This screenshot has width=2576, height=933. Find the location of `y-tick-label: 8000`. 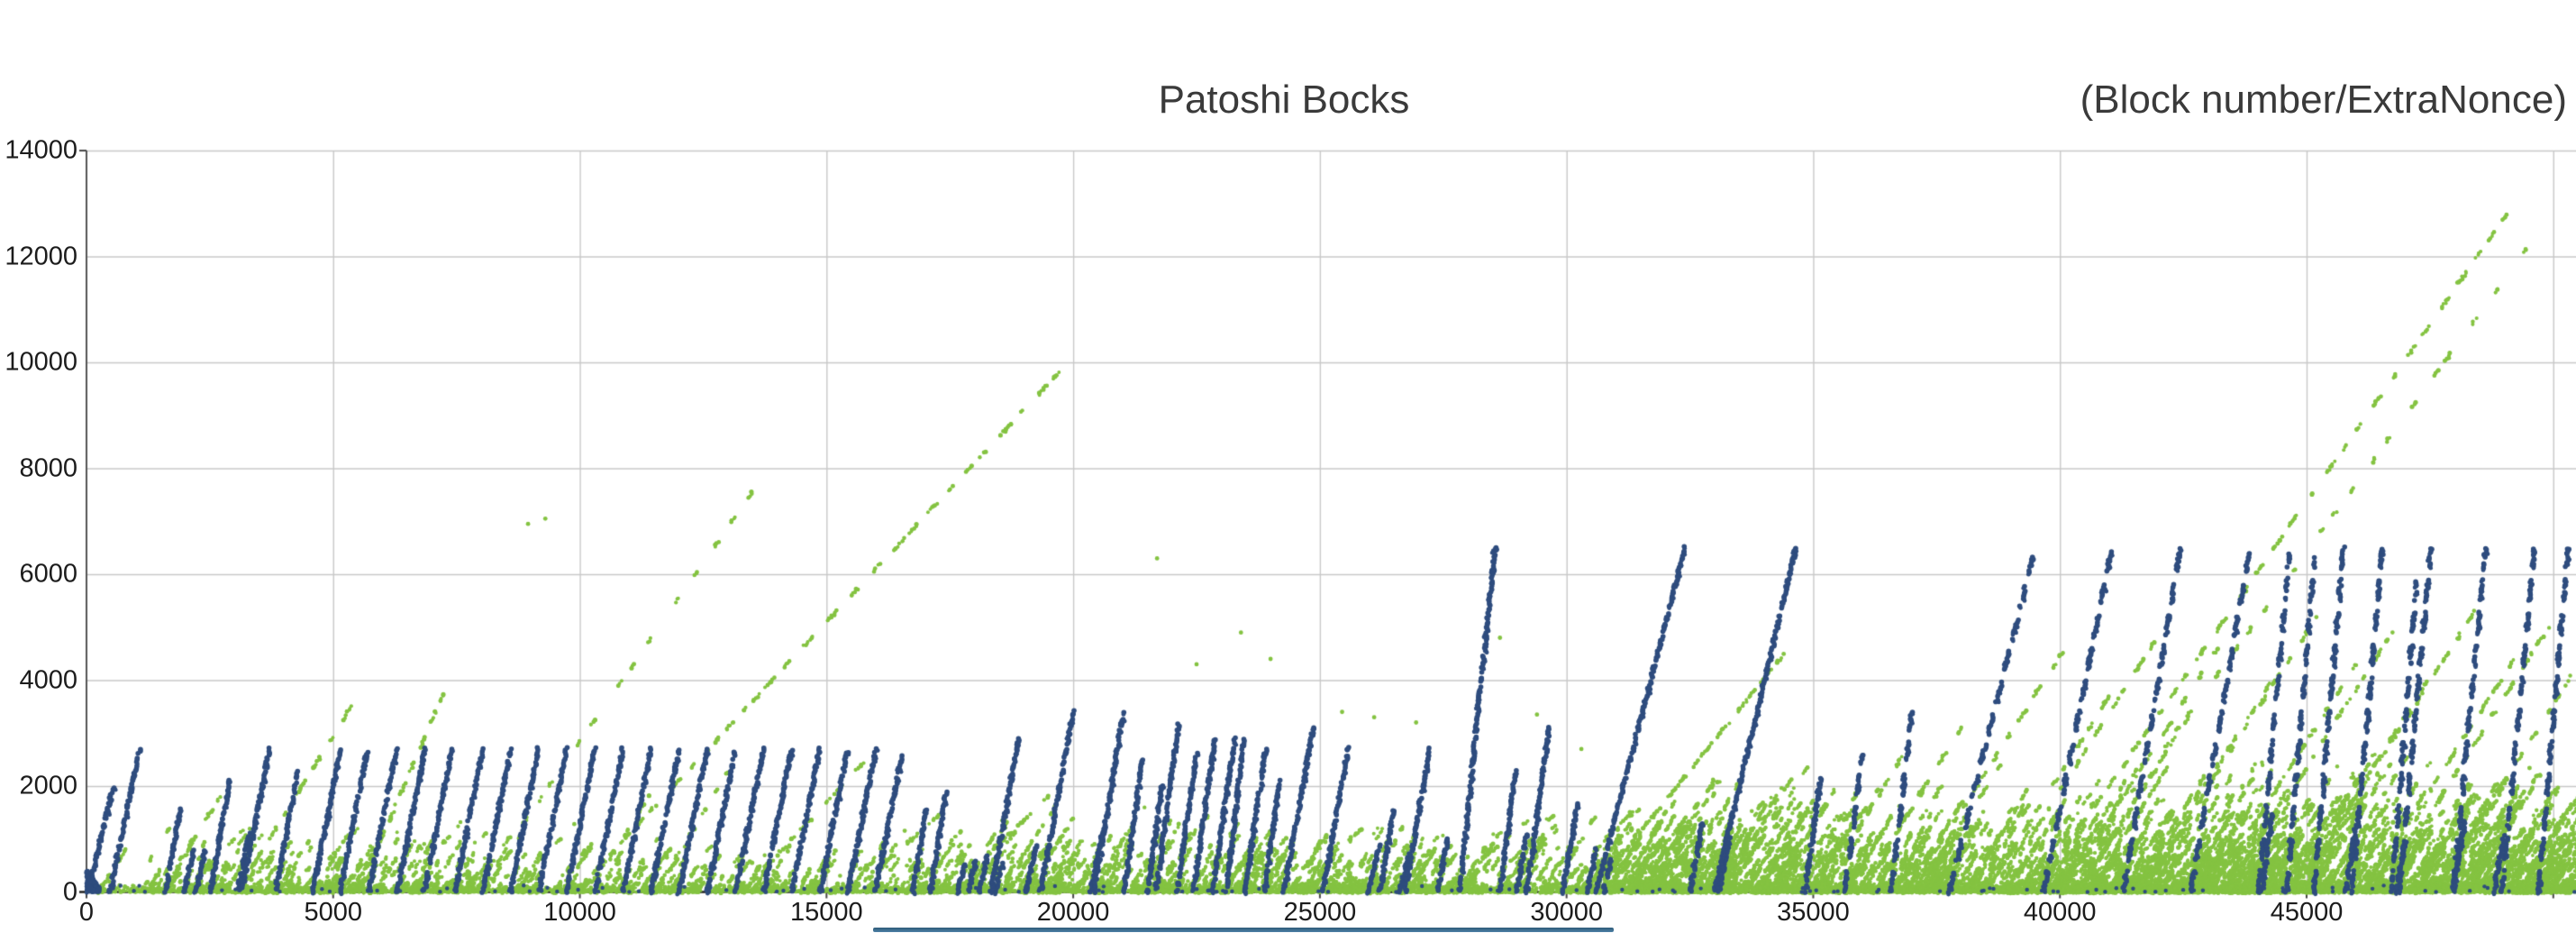

y-tick-label: 8000 is located at coordinates (48, 468).